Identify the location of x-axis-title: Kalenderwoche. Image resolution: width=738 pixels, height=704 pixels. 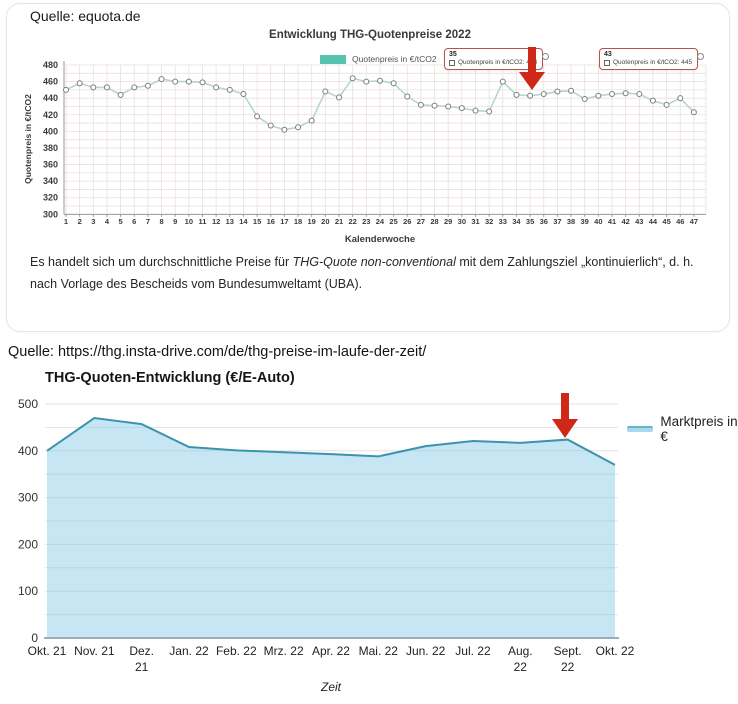
(380, 239).